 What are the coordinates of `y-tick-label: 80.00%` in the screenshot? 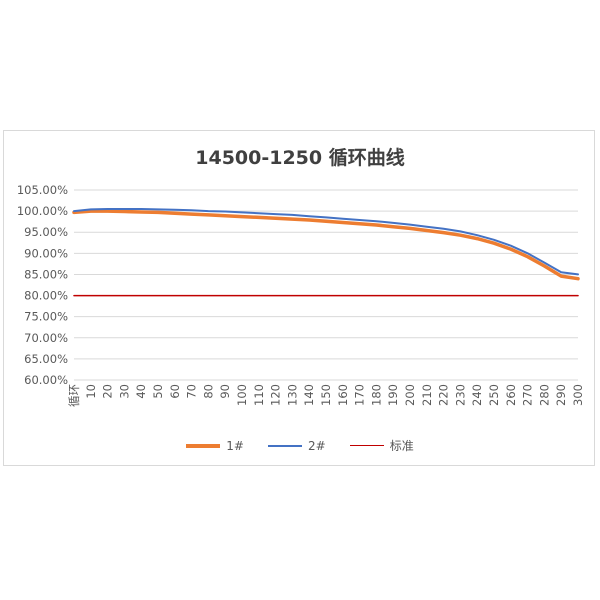 It's located at (46, 296).